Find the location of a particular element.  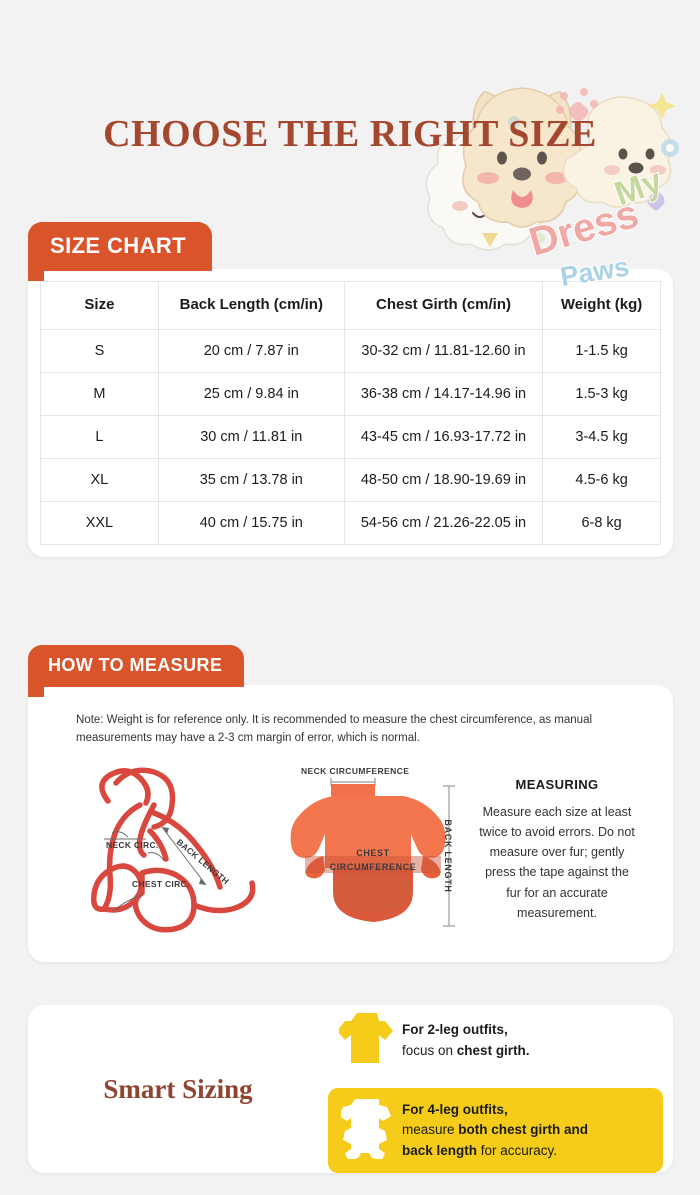

page-title: CHOOSE THE RIGHT SIZE is located at coordinates (350, 134).